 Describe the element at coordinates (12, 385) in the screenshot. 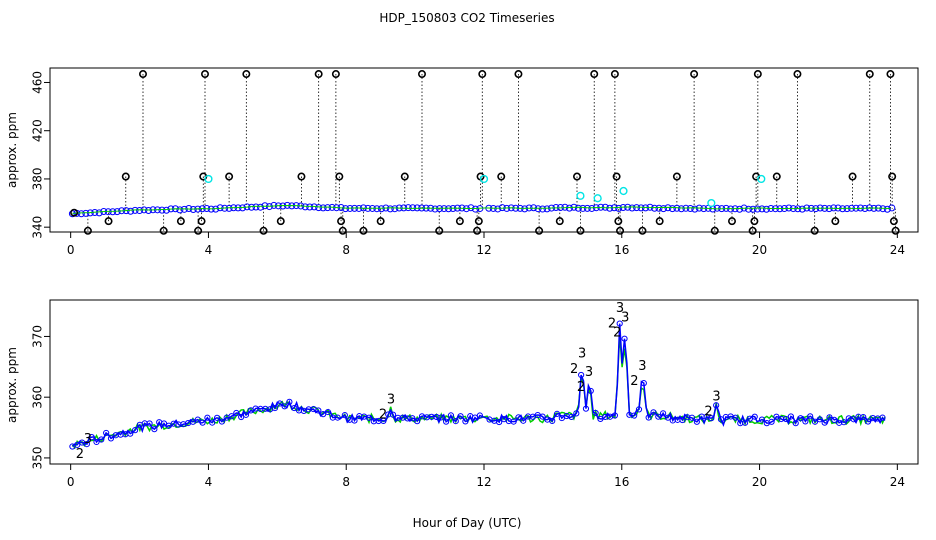

I see `panel-bottom-ylabel: approx. ppm` at that location.